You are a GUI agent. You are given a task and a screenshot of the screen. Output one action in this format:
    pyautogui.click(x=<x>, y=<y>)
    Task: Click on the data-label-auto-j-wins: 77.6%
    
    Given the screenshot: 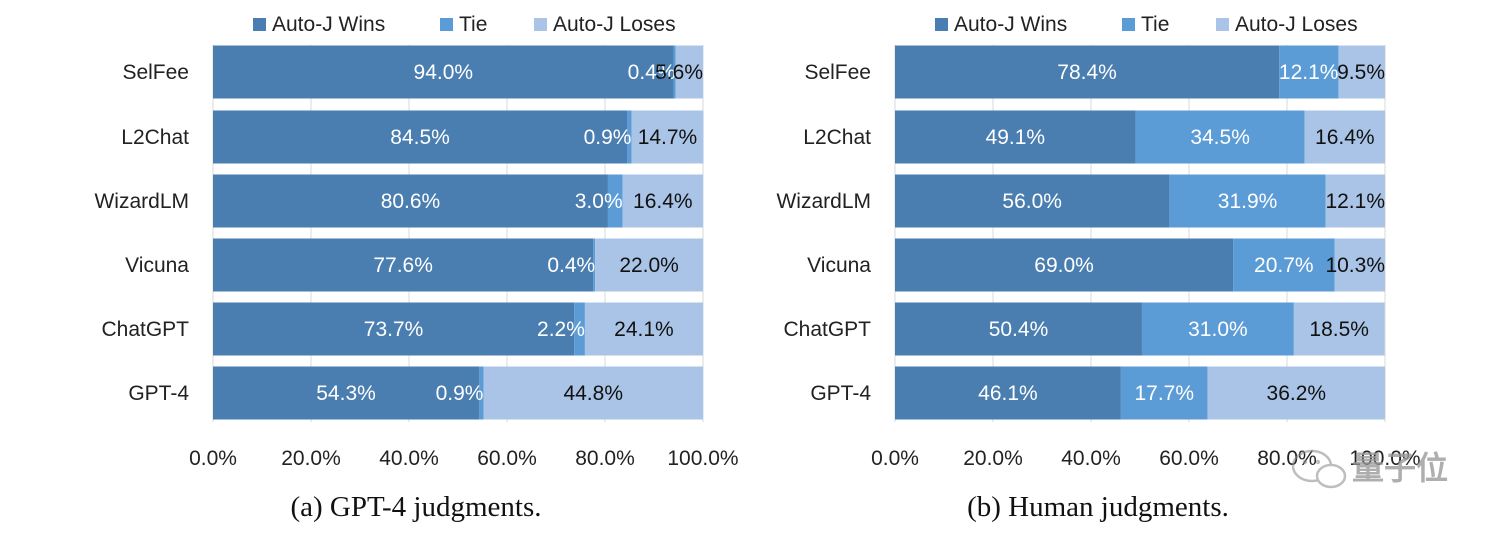 What is the action you would take?
    pyautogui.click(x=403, y=265)
    